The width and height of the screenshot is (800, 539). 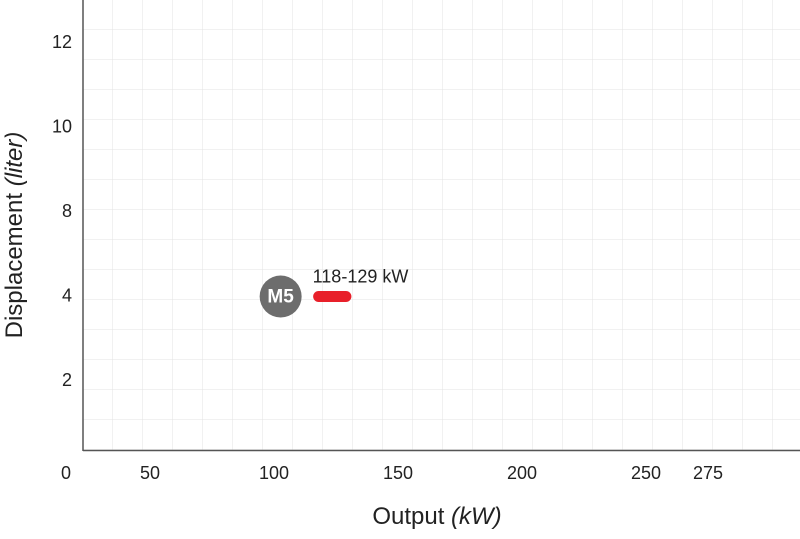 What do you see at coordinates (408, 516) in the screenshot?
I see `x-axis-label: Output` at bounding box center [408, 516].